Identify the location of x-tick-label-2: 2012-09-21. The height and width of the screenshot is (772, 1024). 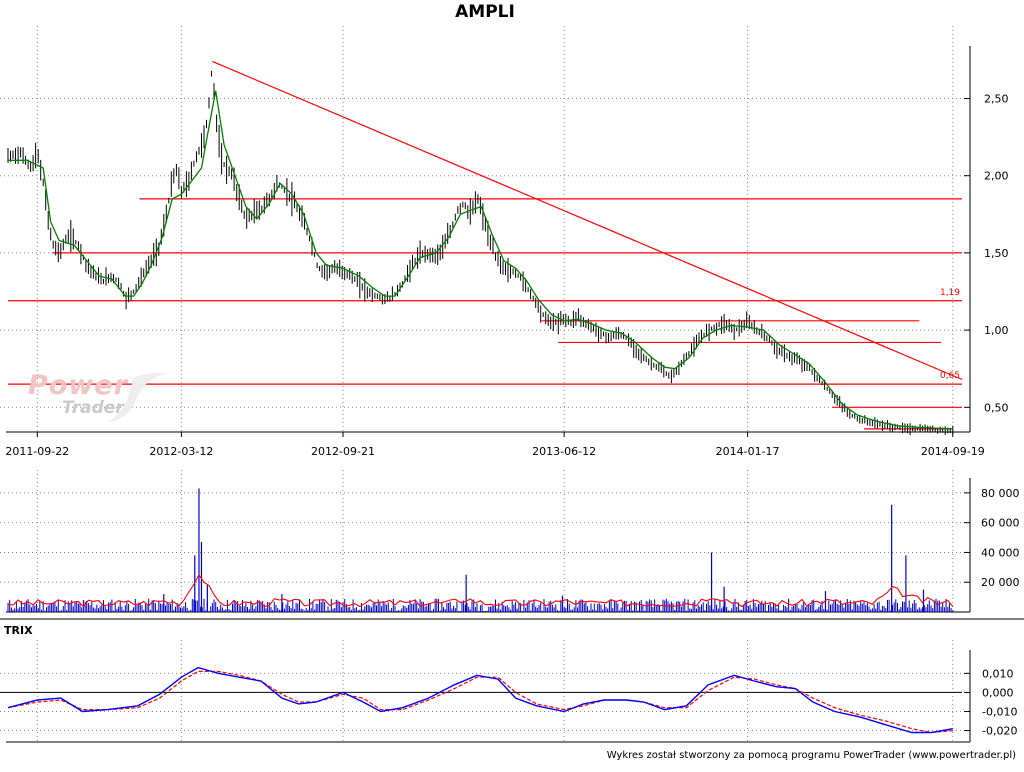
(343, 451).